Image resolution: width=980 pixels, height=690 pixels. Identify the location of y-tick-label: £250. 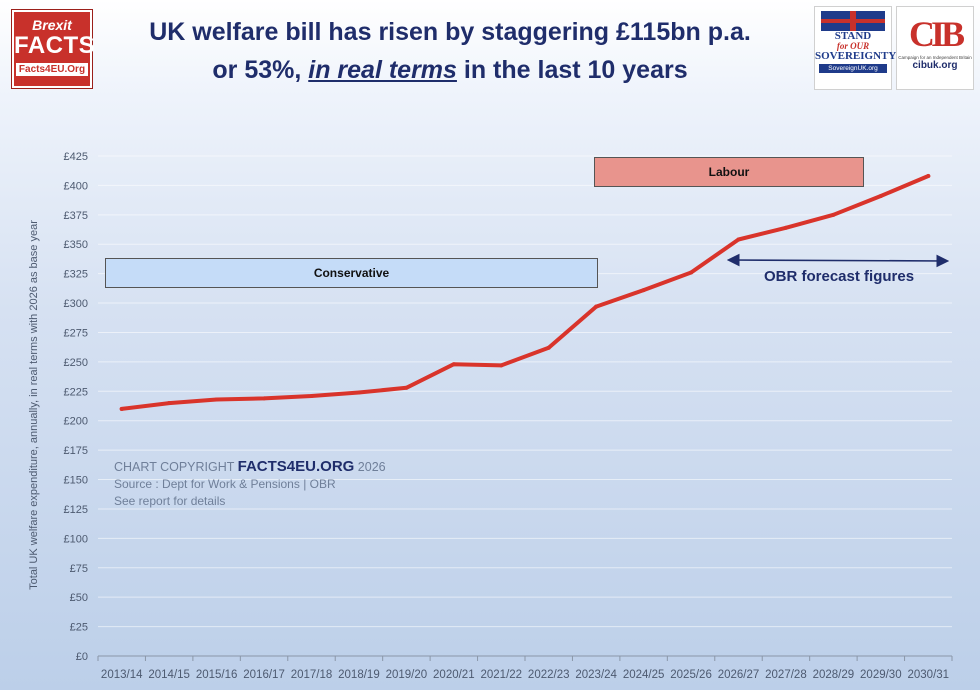
(76, 363).